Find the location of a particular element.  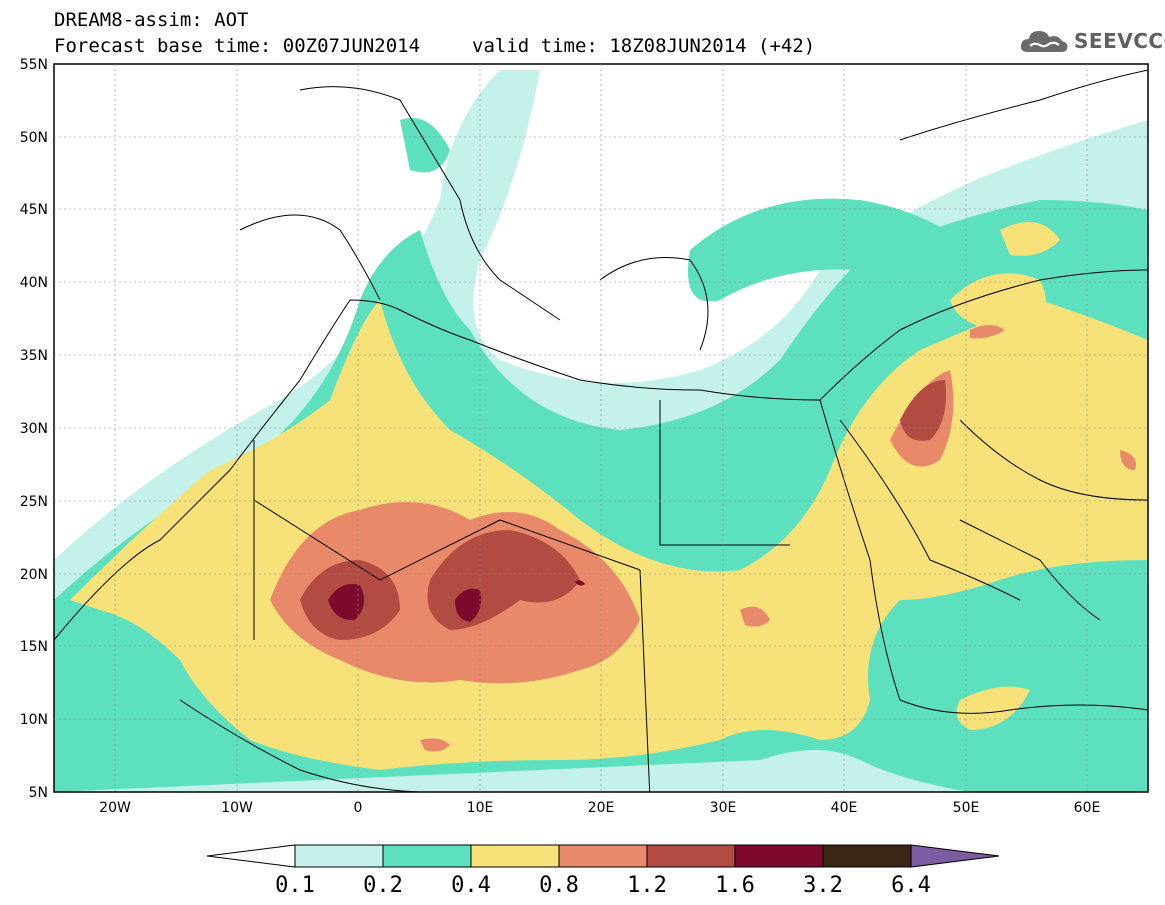

lat-label: 55N is located at coordinates (34, 65).